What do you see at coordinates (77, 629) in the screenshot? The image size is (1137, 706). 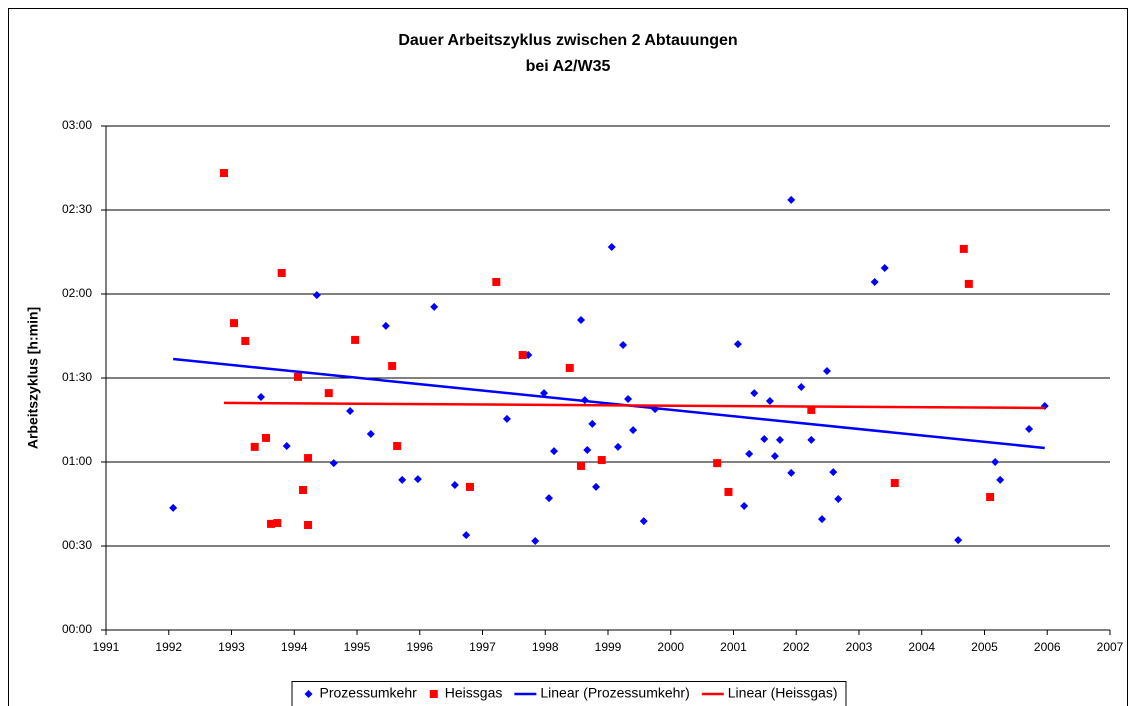 I see `y-tick-label: 00:00` at bounding box center [77, 629].